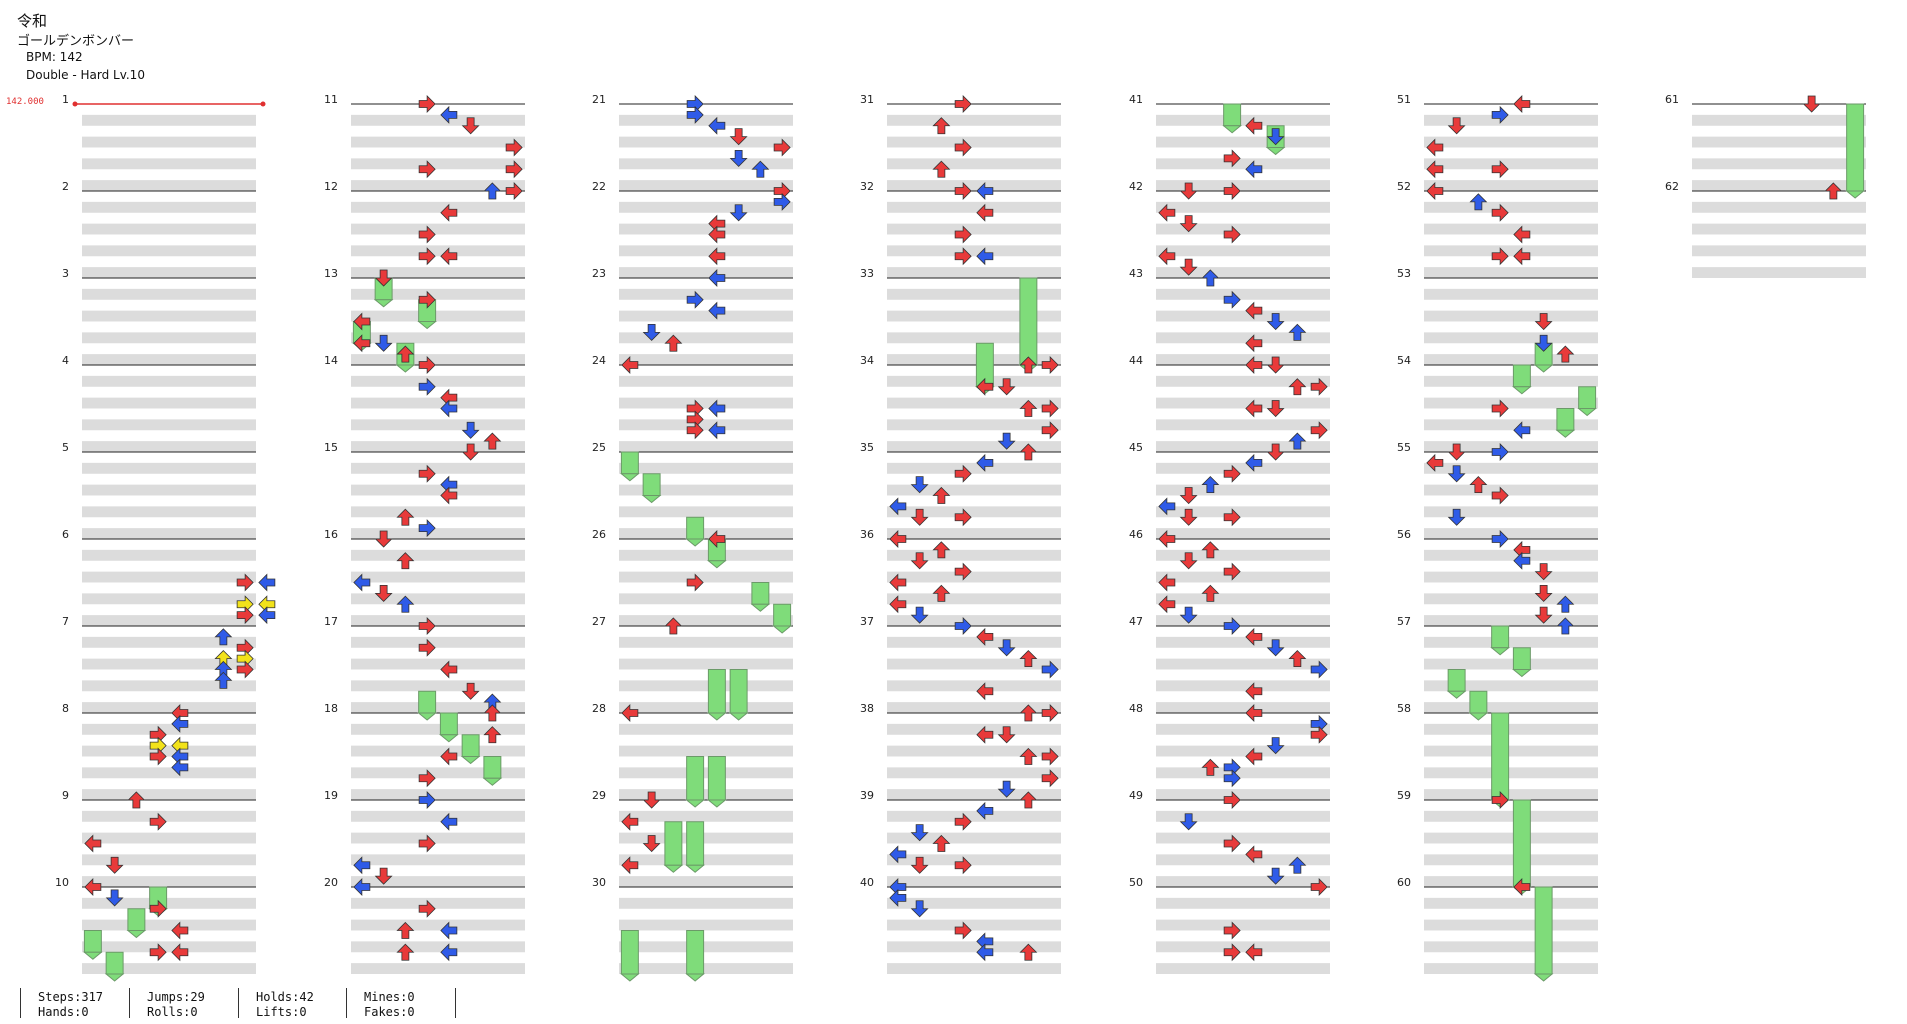 The image size is (1907, 1024). I want to click on measure-number: 52, so click(1404, 186).